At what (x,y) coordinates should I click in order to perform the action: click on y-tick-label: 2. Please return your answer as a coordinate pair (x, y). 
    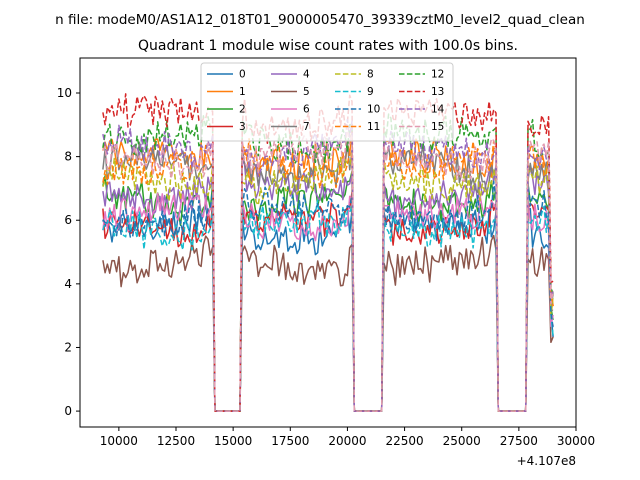
    Looking at the image, I should click on (68, 347).